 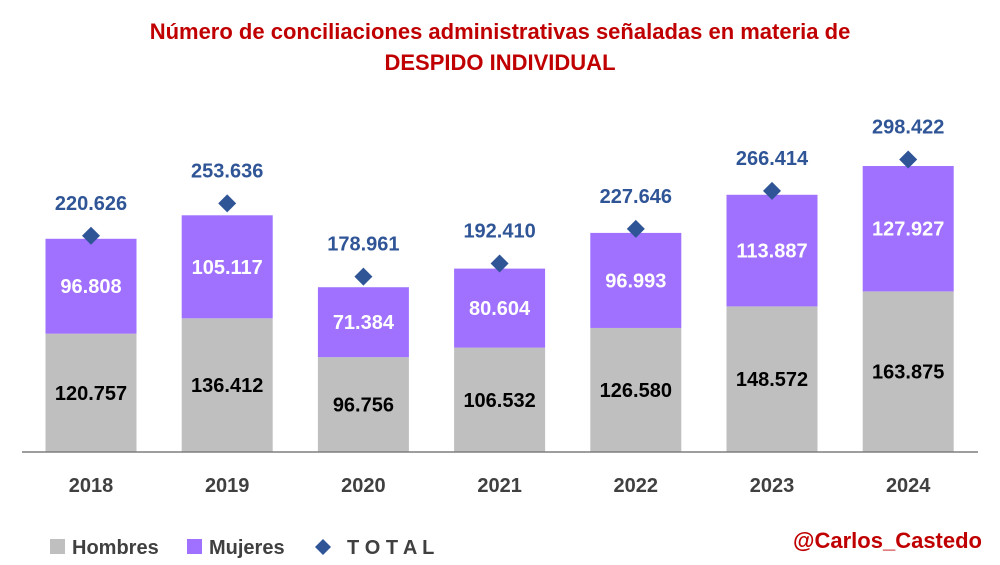 What do you see at coordinates (908, 486) in the screenshot?
I see `x-tick-2024: 2024` at bounding box center [908, 486].